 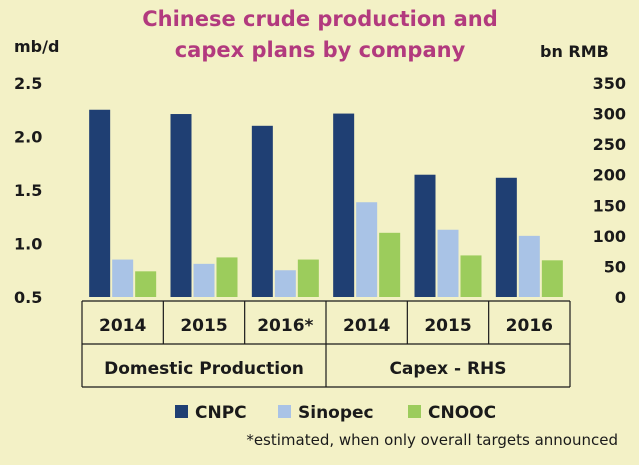 I want to click on left-axis-ticks: 0.5 1.0 1.5 2.0 2.5, so click(x=28, y=190).